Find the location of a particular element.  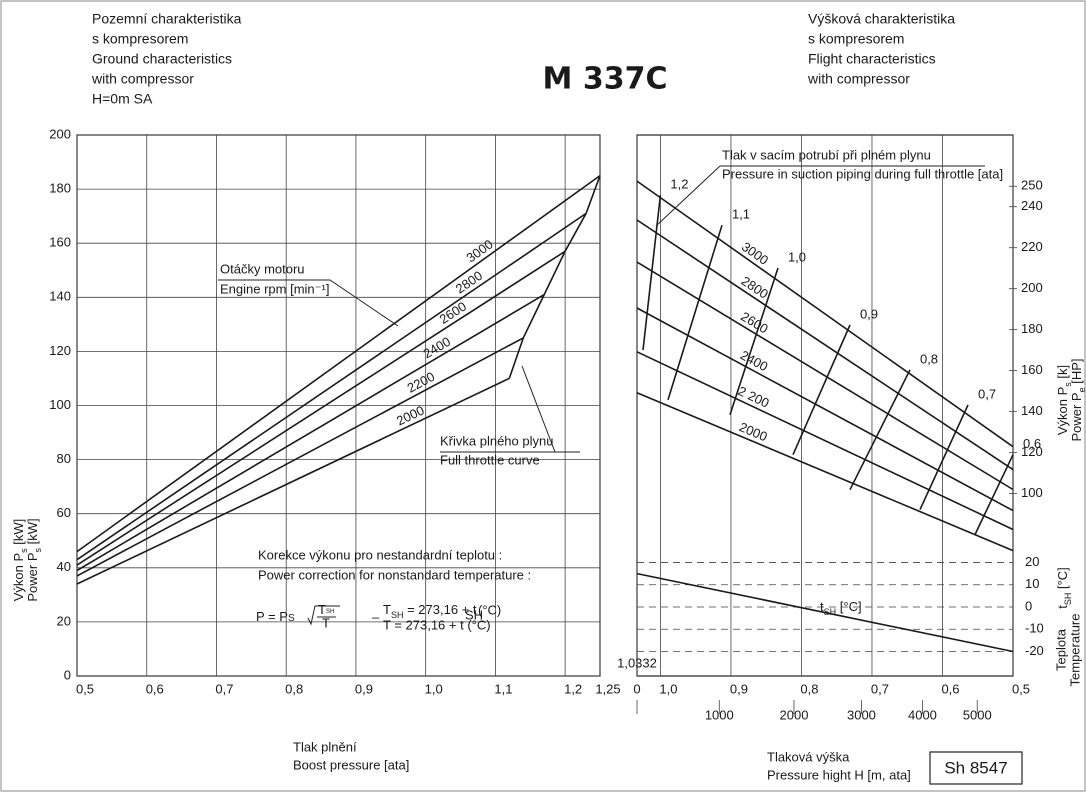

formula-sub: S is located at coordinates (291, 618).